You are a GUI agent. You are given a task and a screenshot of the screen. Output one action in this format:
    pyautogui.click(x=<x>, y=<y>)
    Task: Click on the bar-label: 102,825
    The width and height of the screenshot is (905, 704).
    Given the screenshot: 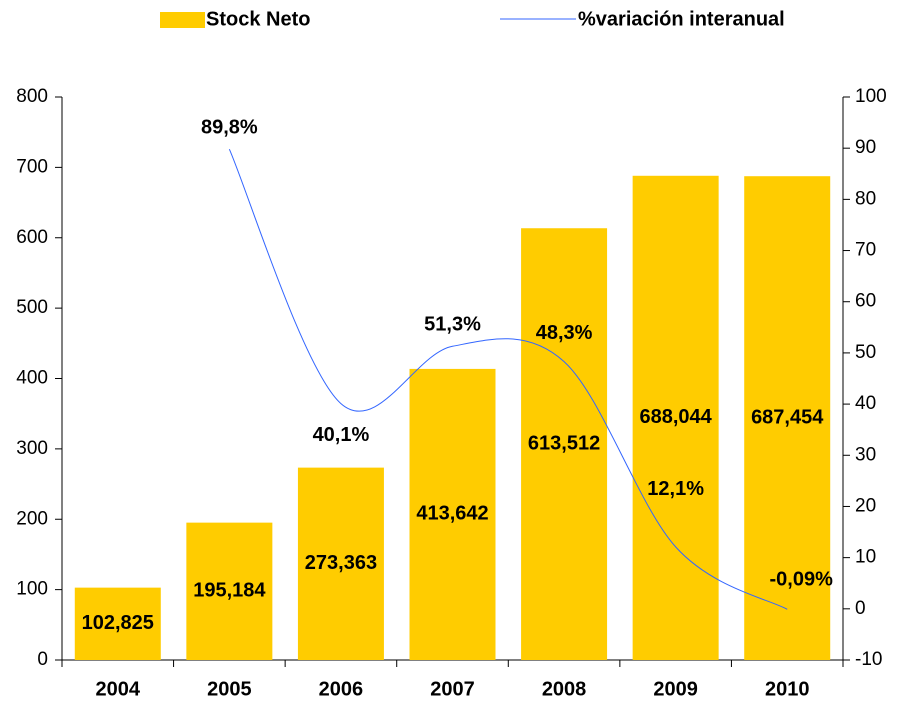 What is the action you would take?
    pyautogui.click(x=118, y=623)
    